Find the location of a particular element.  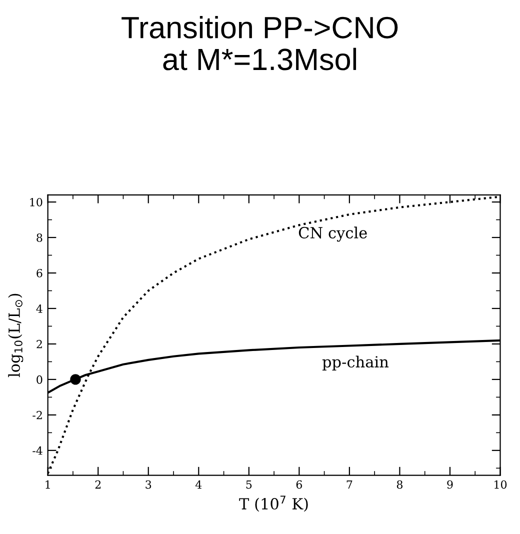

x-tick-label: 5 is located at coordinates (249, 484).